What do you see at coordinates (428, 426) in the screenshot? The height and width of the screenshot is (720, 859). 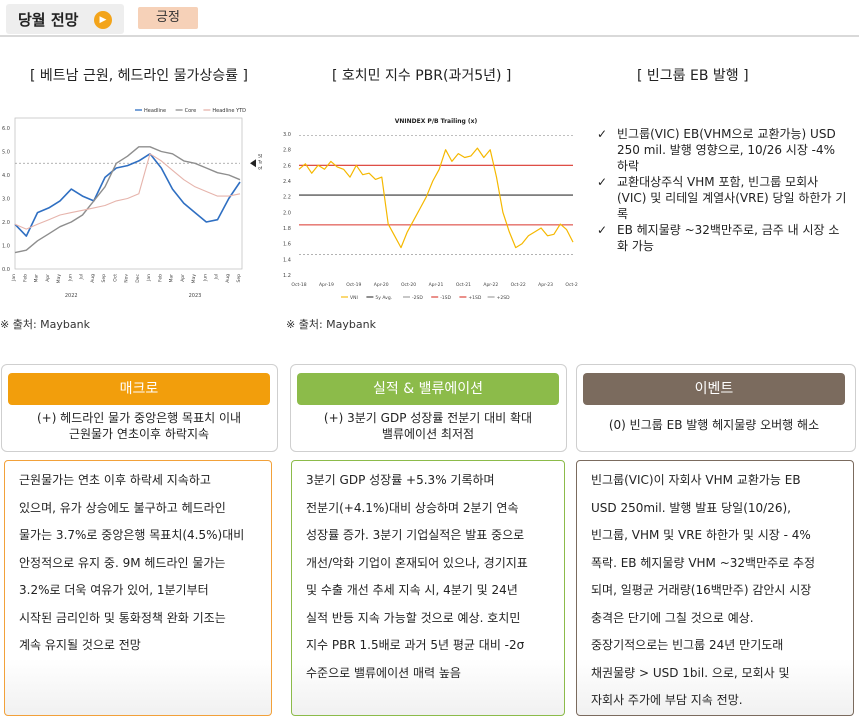 I see `earnings-subtitle: (+) 3분기 GDP 성장률 전분기 대비 확대 밸류에이션 최저점` at bounding box center [428, 426].